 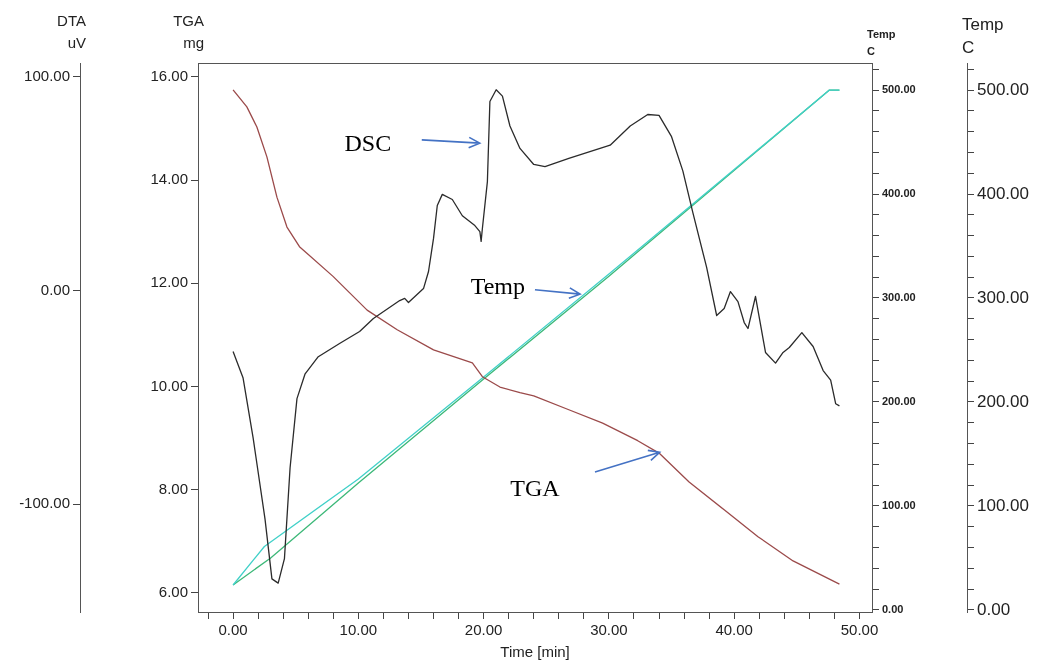 I want to click on x-tick-label: 0.00, so click(x=233, y=630).